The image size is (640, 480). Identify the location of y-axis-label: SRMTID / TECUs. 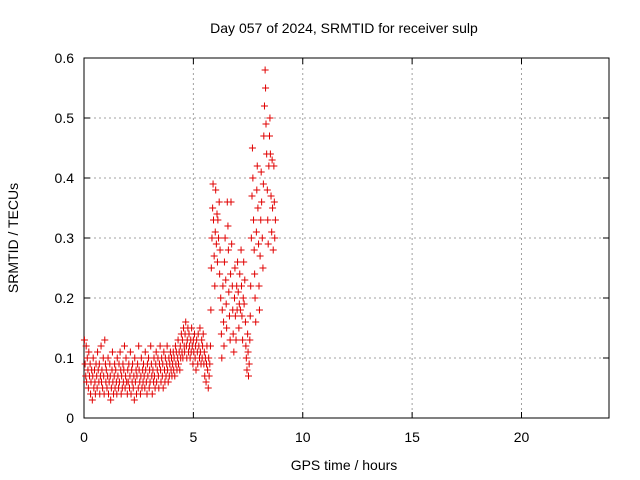
(13, 238).